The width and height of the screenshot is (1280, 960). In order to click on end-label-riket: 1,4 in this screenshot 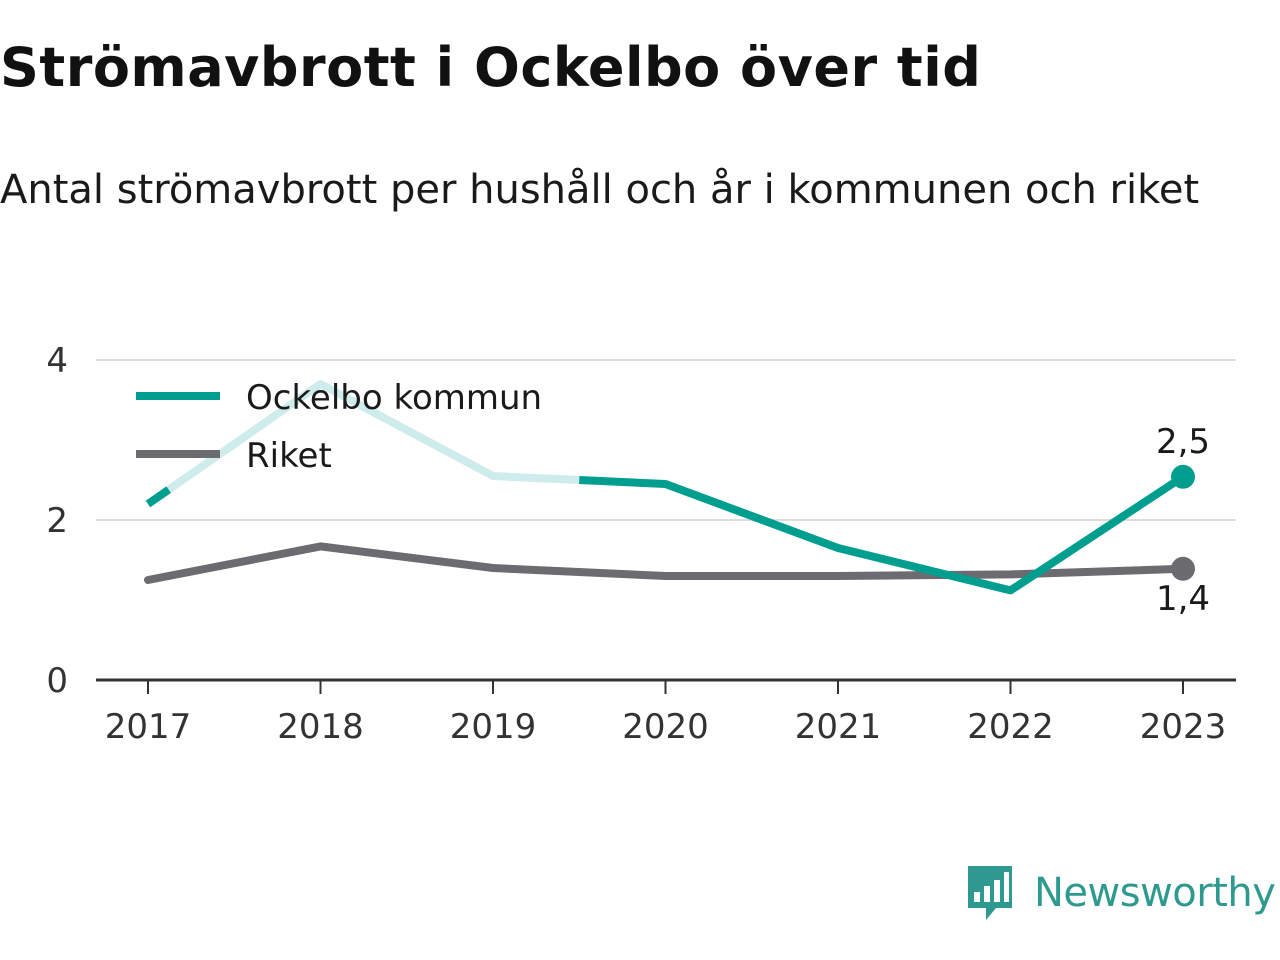, I will do `click(1183, 599)`.